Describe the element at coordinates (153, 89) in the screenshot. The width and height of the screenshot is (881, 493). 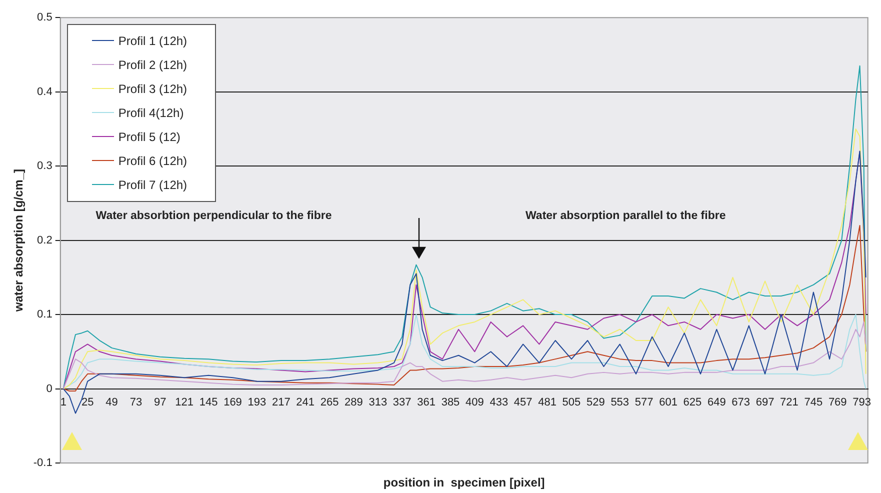
I see `legend-label: Profil 3 (12h)` at that location.